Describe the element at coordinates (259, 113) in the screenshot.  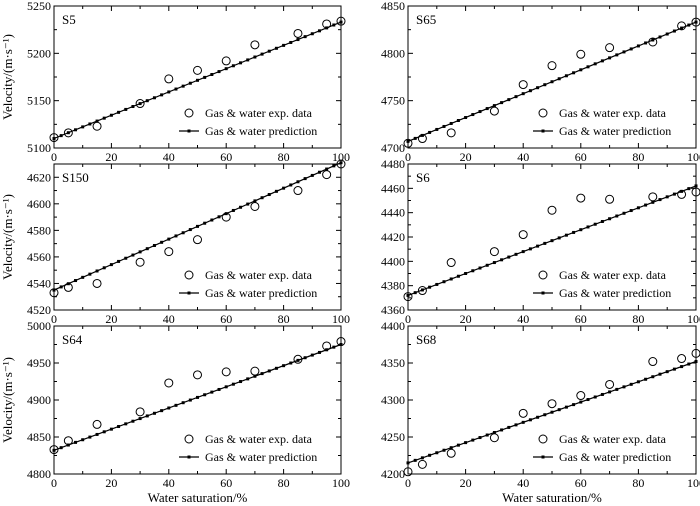
I see `legend-label-exp: Gas & water exp. data` at that location.